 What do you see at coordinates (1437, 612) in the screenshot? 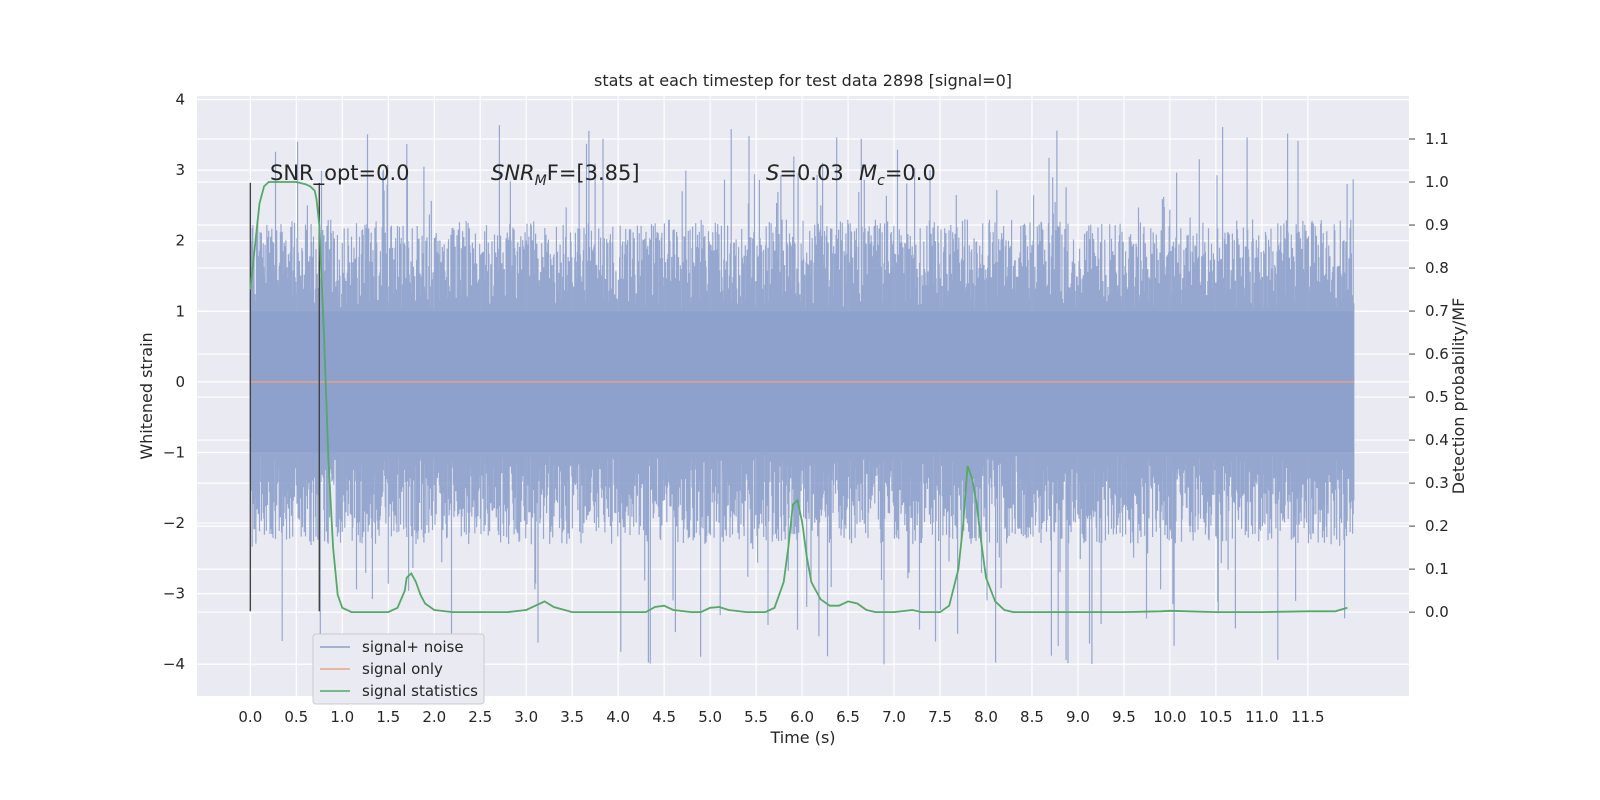
I see `y-right-tick-label: 0.0` at bounding box center [1437, 612].